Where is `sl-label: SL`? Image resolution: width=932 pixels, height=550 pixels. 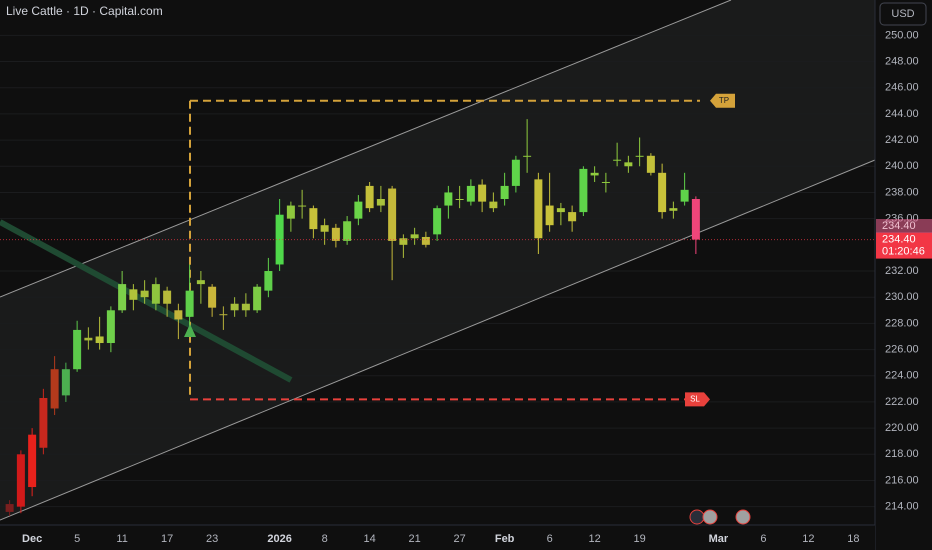
sl-label: SL is located at coordinates (695, 398).